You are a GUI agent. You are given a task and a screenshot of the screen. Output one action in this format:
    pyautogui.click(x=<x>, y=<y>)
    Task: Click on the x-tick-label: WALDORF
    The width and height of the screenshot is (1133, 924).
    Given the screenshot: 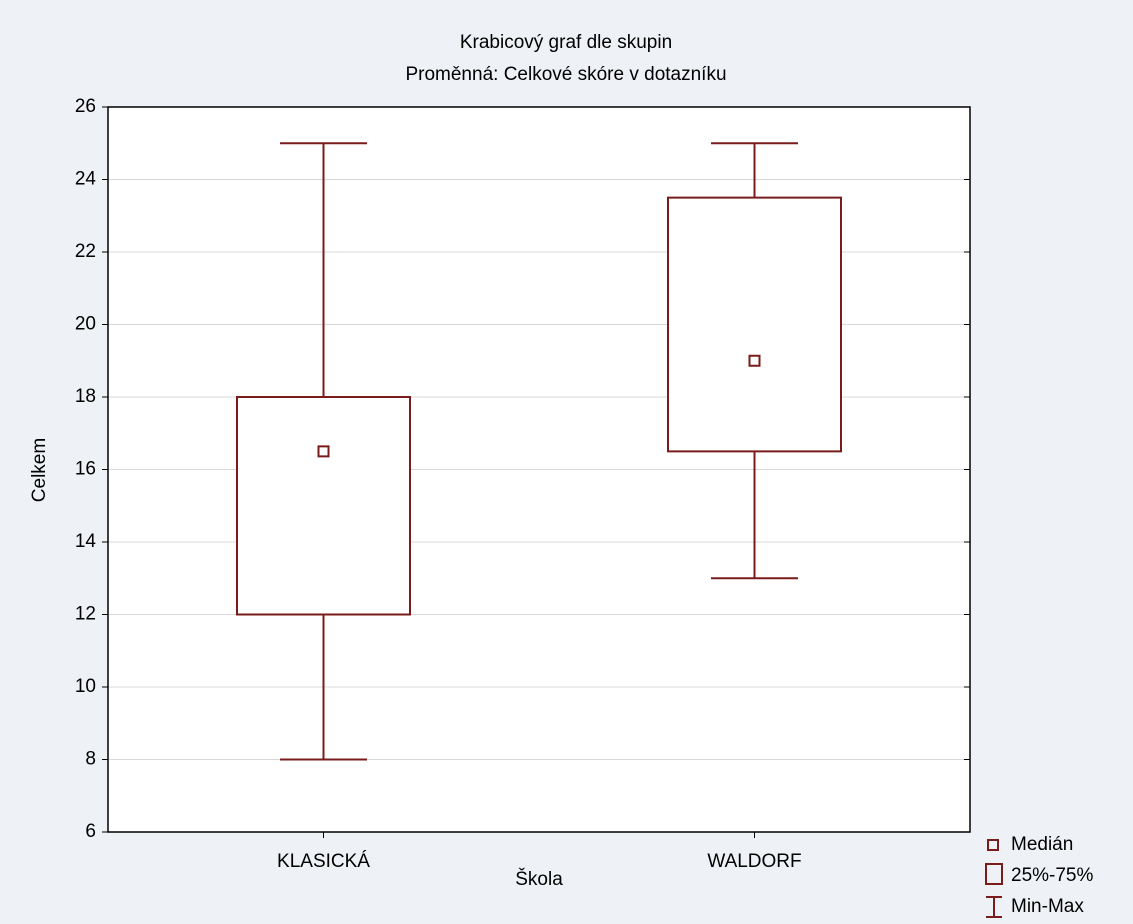 What is the action you would take?
    pyautogui.click(x=754, y=861)
    